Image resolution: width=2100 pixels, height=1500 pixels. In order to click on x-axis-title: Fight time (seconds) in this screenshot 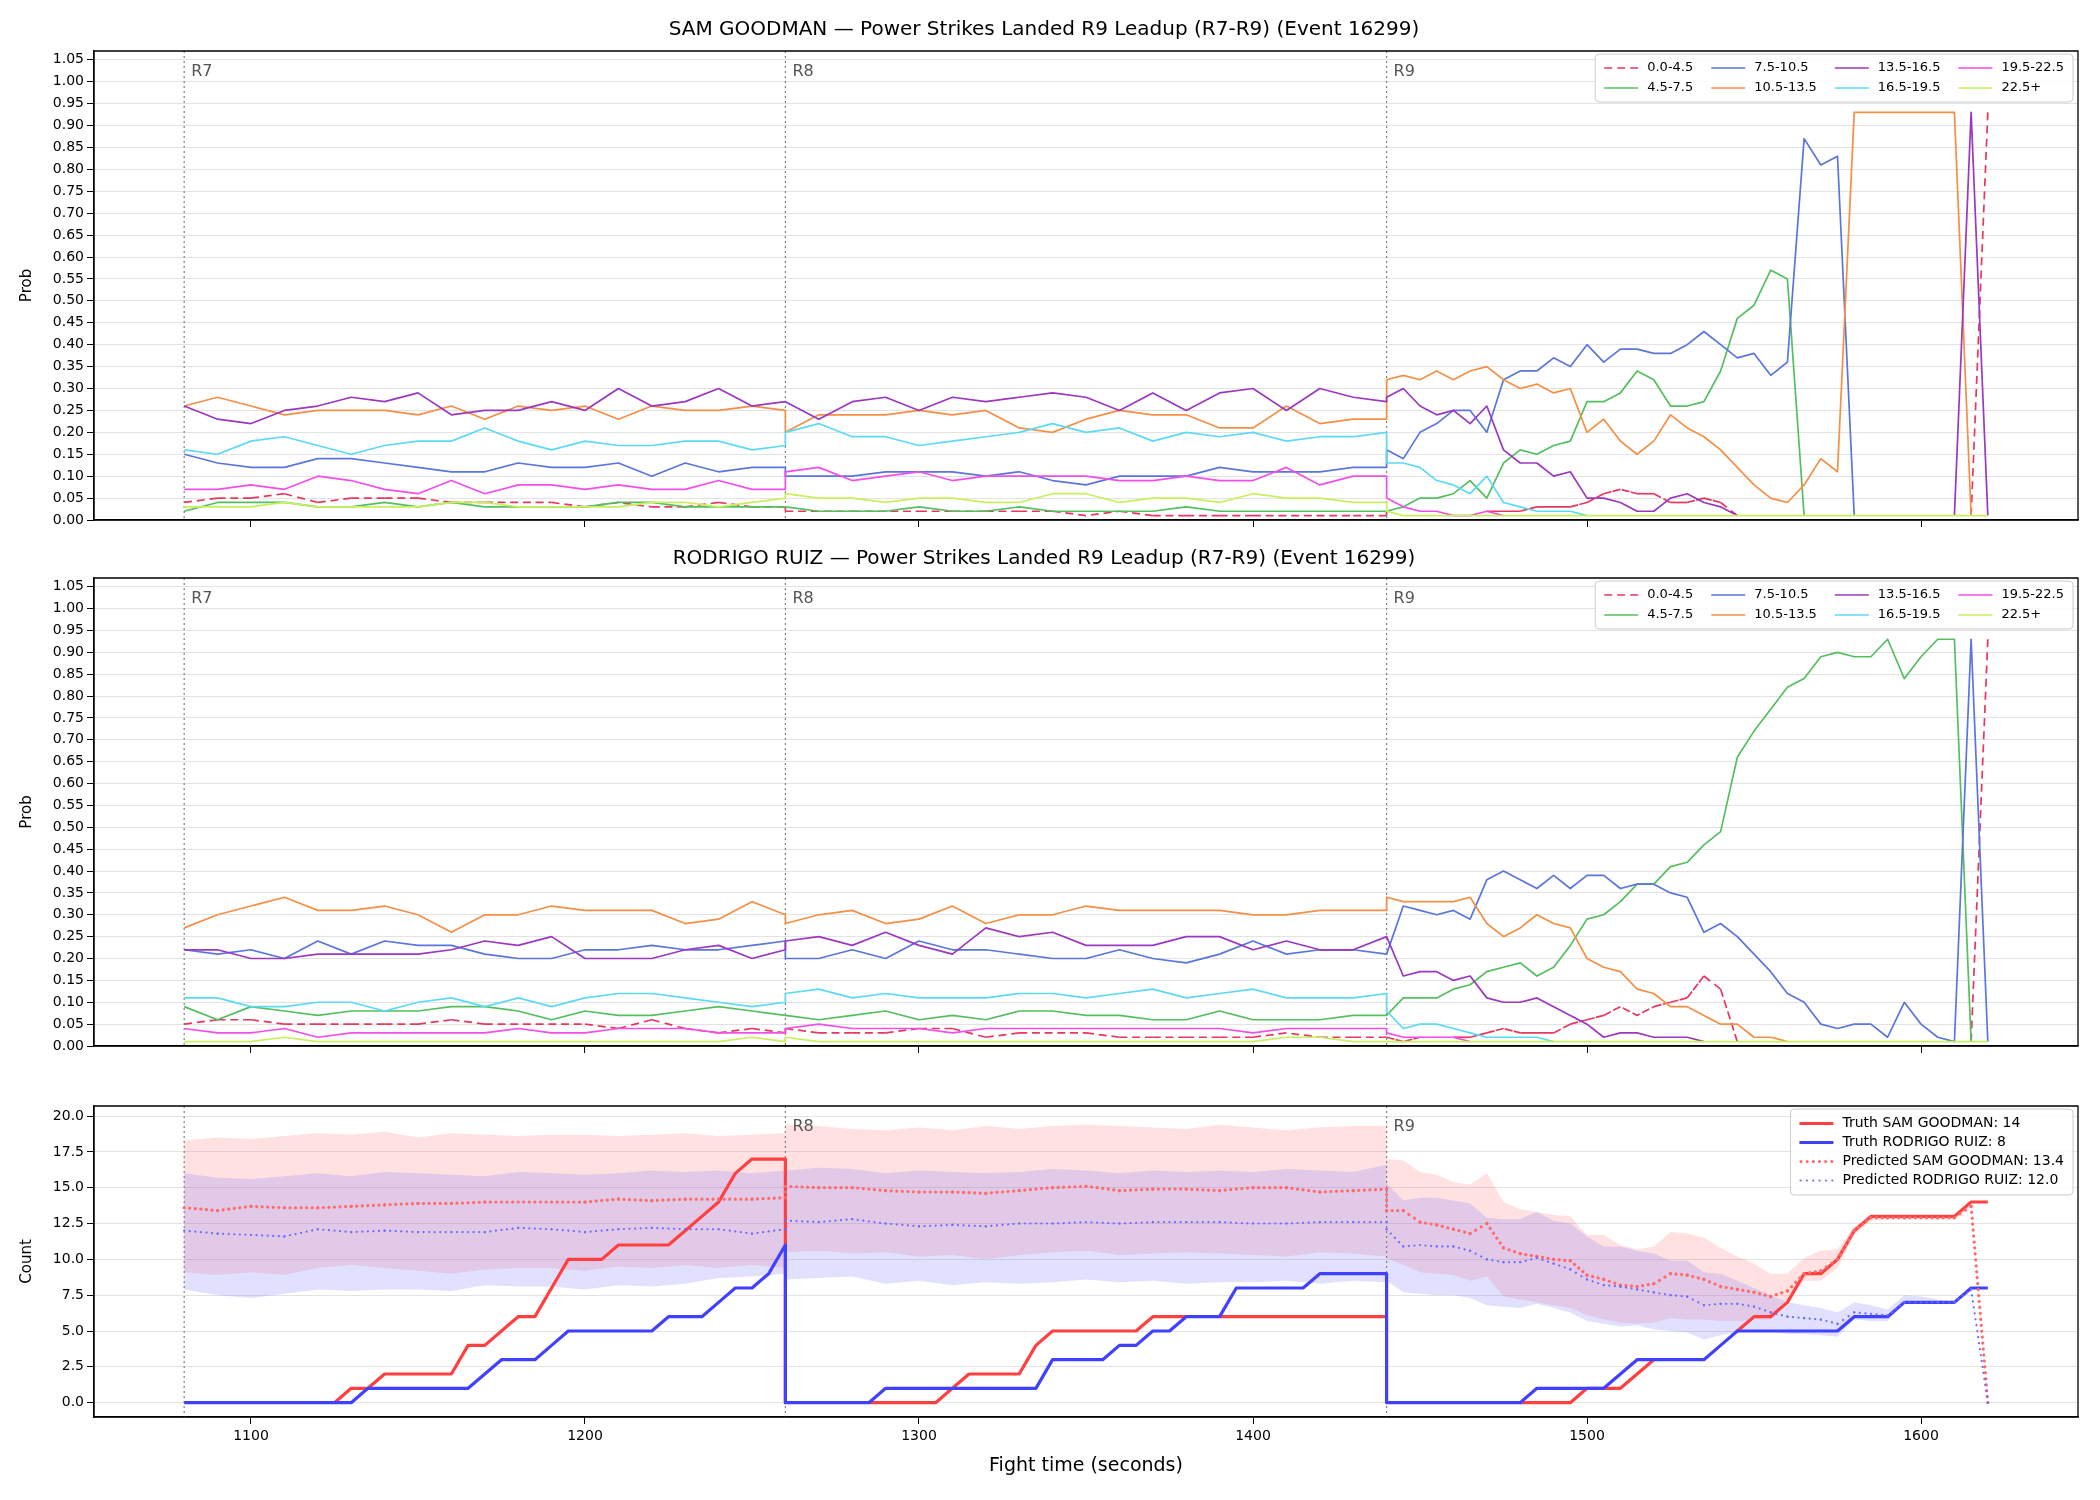, I will do `click(1086, 1463)`.